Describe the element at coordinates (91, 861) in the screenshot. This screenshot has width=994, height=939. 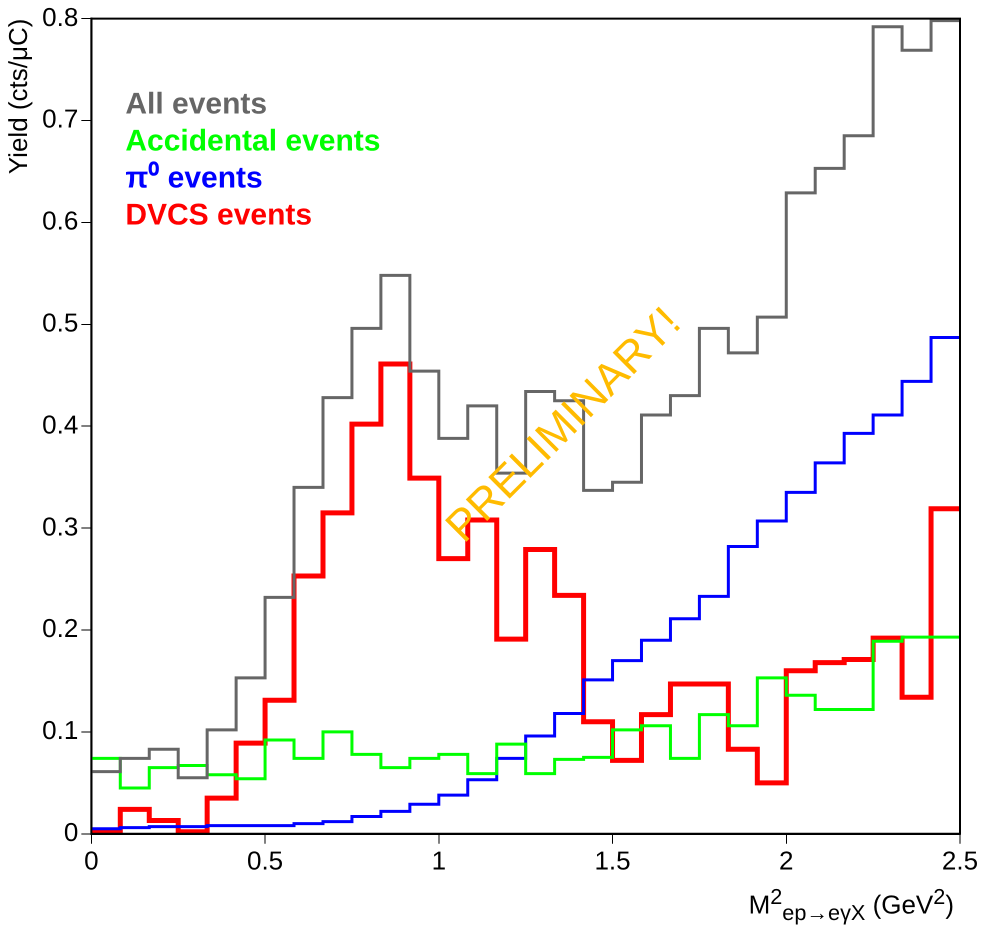
I see `x-tick-label: 0` at that location.